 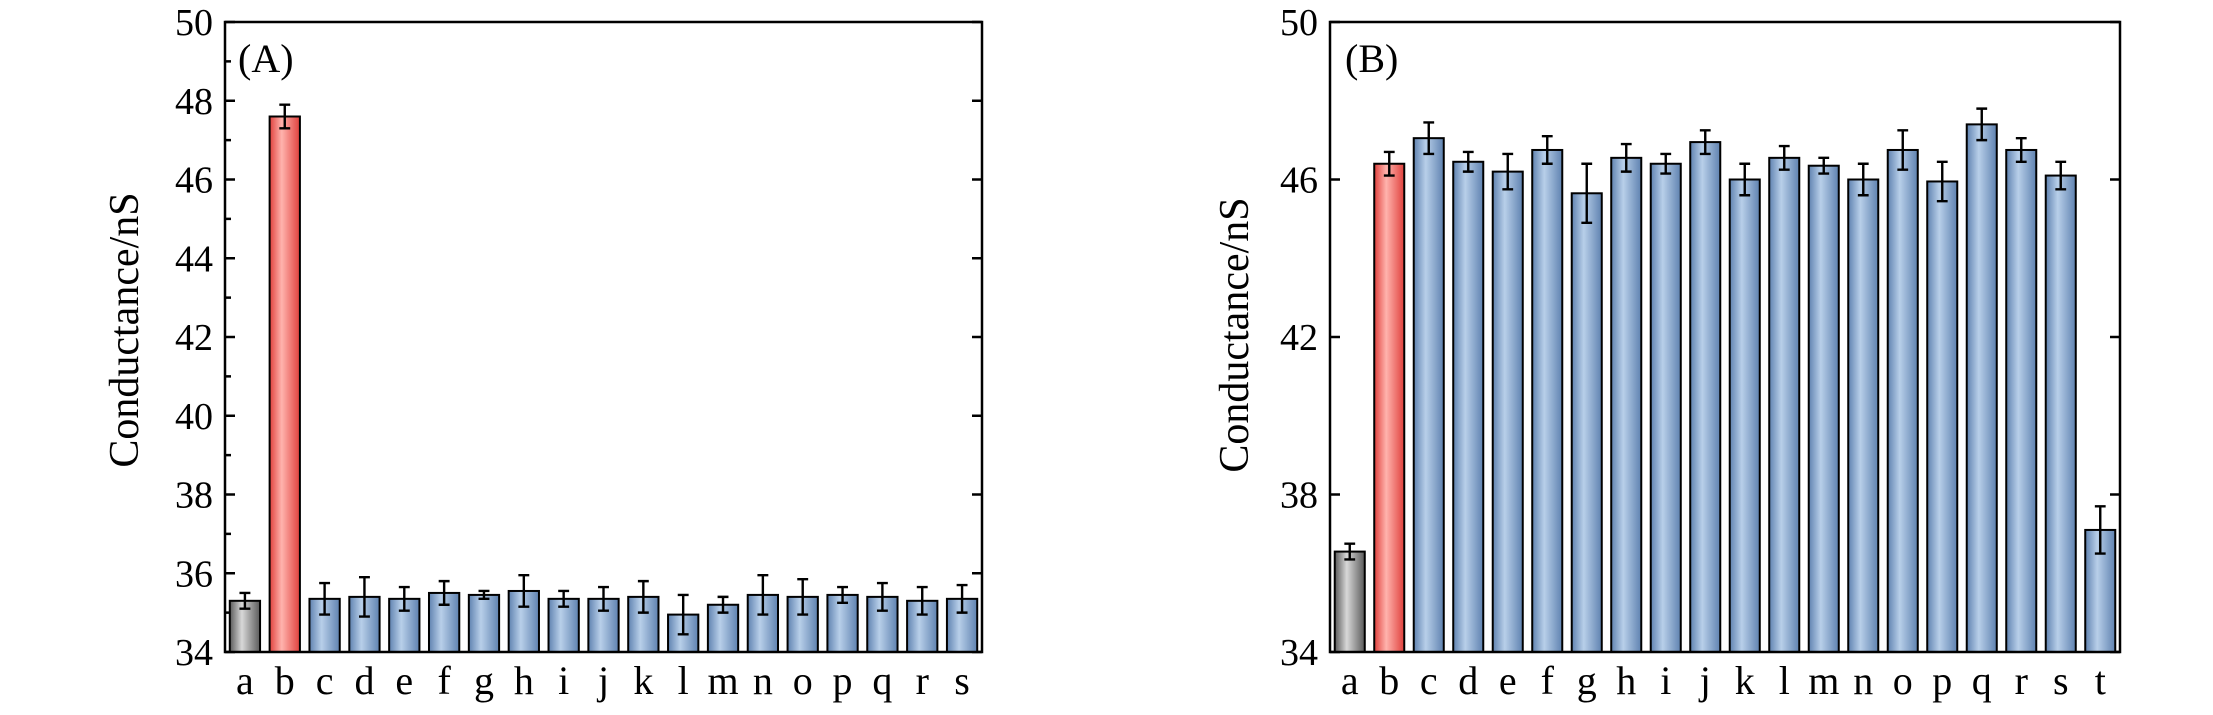 I want to click on panel-b-x-tick-label-a: a, so click(x=1350, y=680).